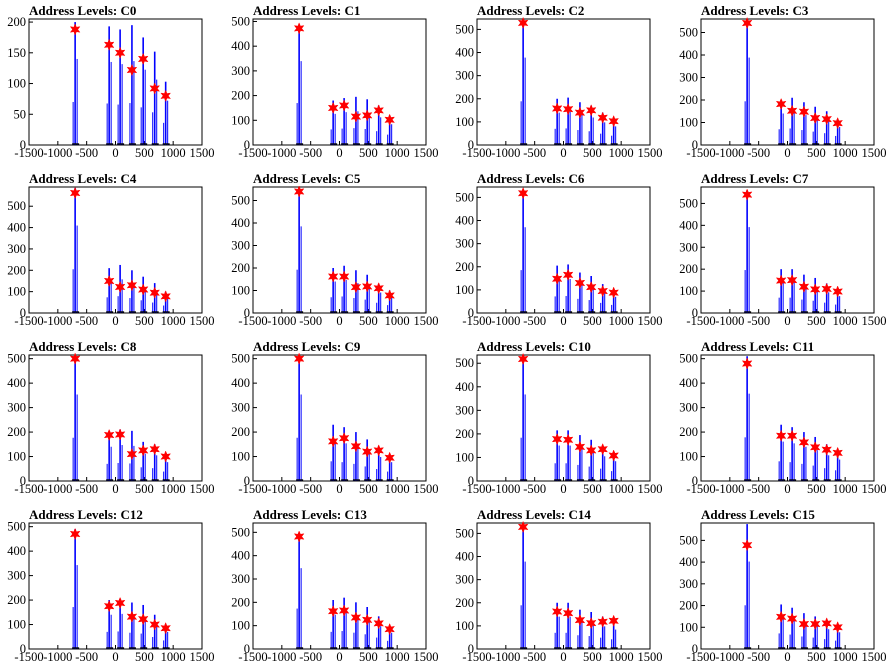 The width and height of the screenshot is (896, 672). Describe the element at coordinates (307, 178) in the screenshot. I see `chart-title: Address Levels: C5` at that location.